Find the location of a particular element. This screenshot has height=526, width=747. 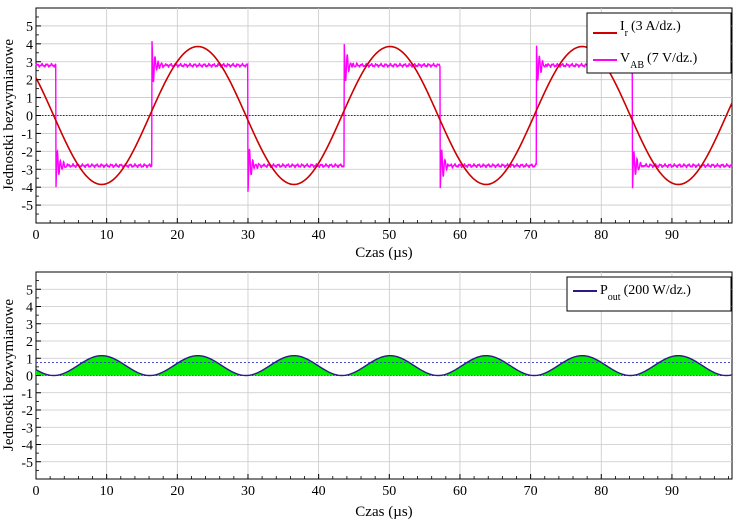

legend-label-ir: Ir (3 A/dz.) is located at coordinates (650, 29).